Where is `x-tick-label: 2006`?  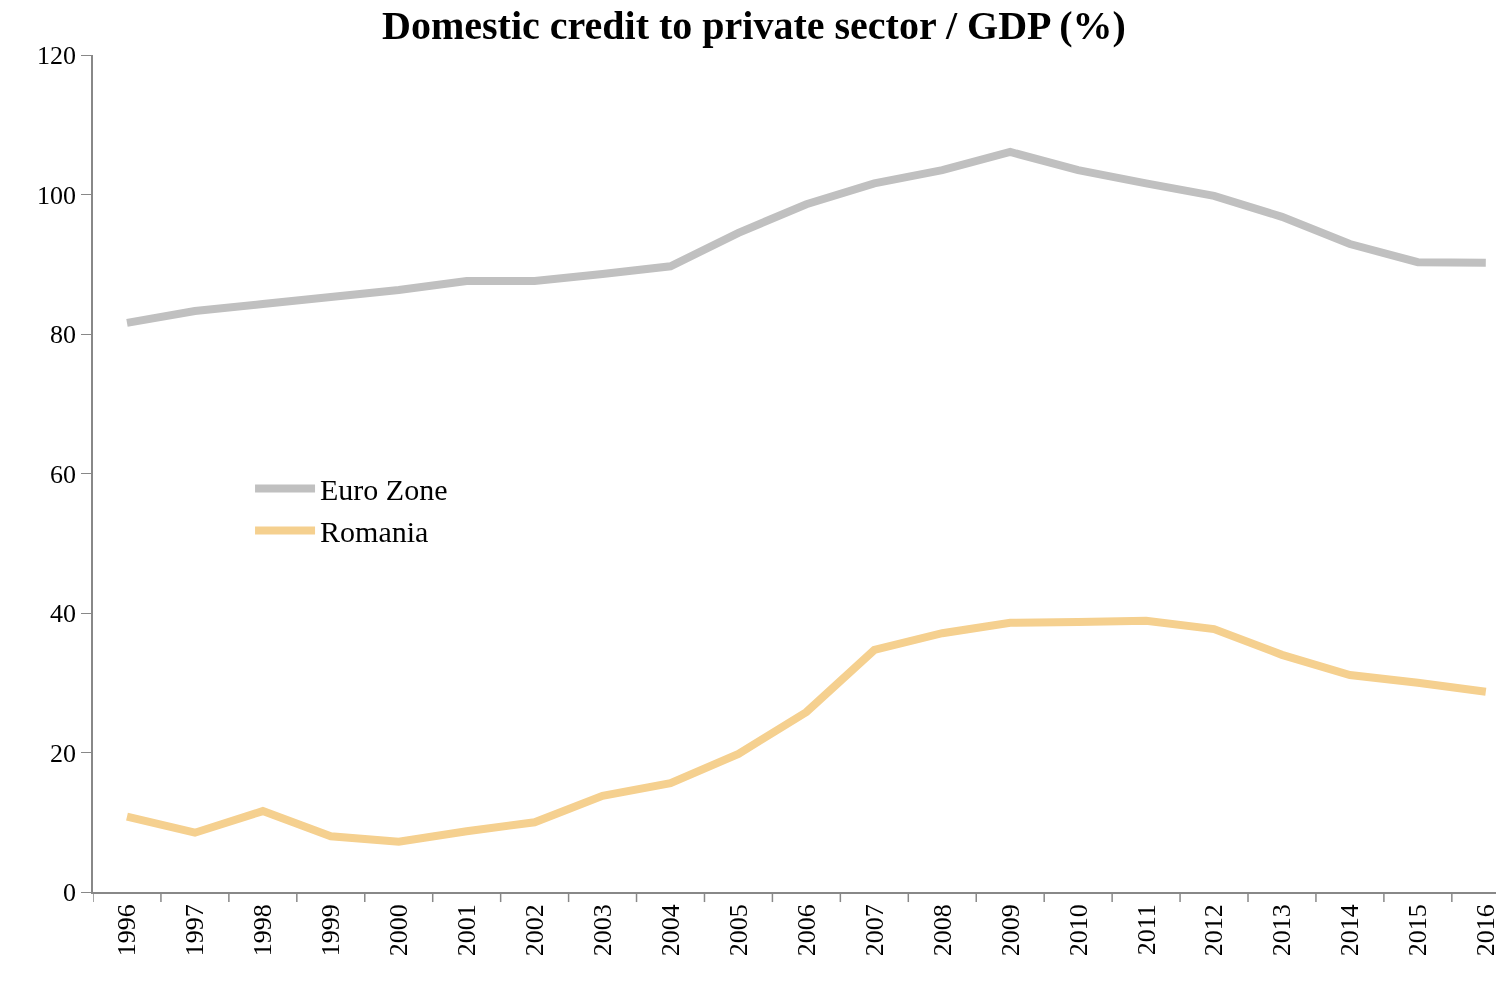
x-tick-label: 2006 is located at coordinates (806, 930).